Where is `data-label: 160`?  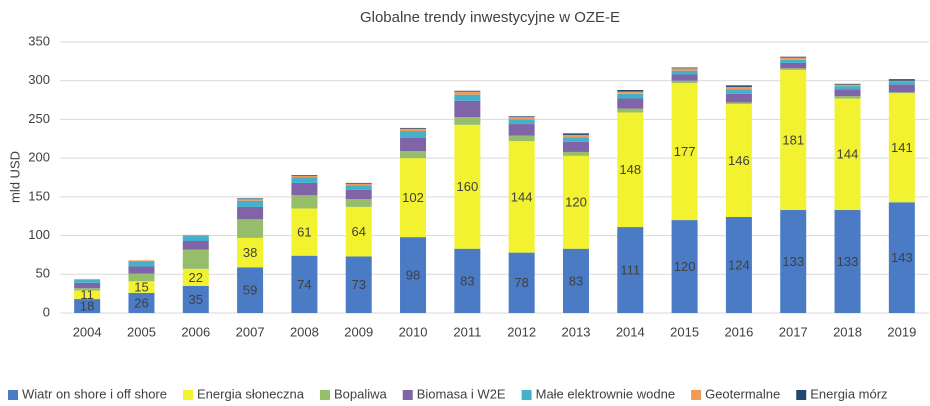 data-label: 160 is located at coordinates (467, 186).